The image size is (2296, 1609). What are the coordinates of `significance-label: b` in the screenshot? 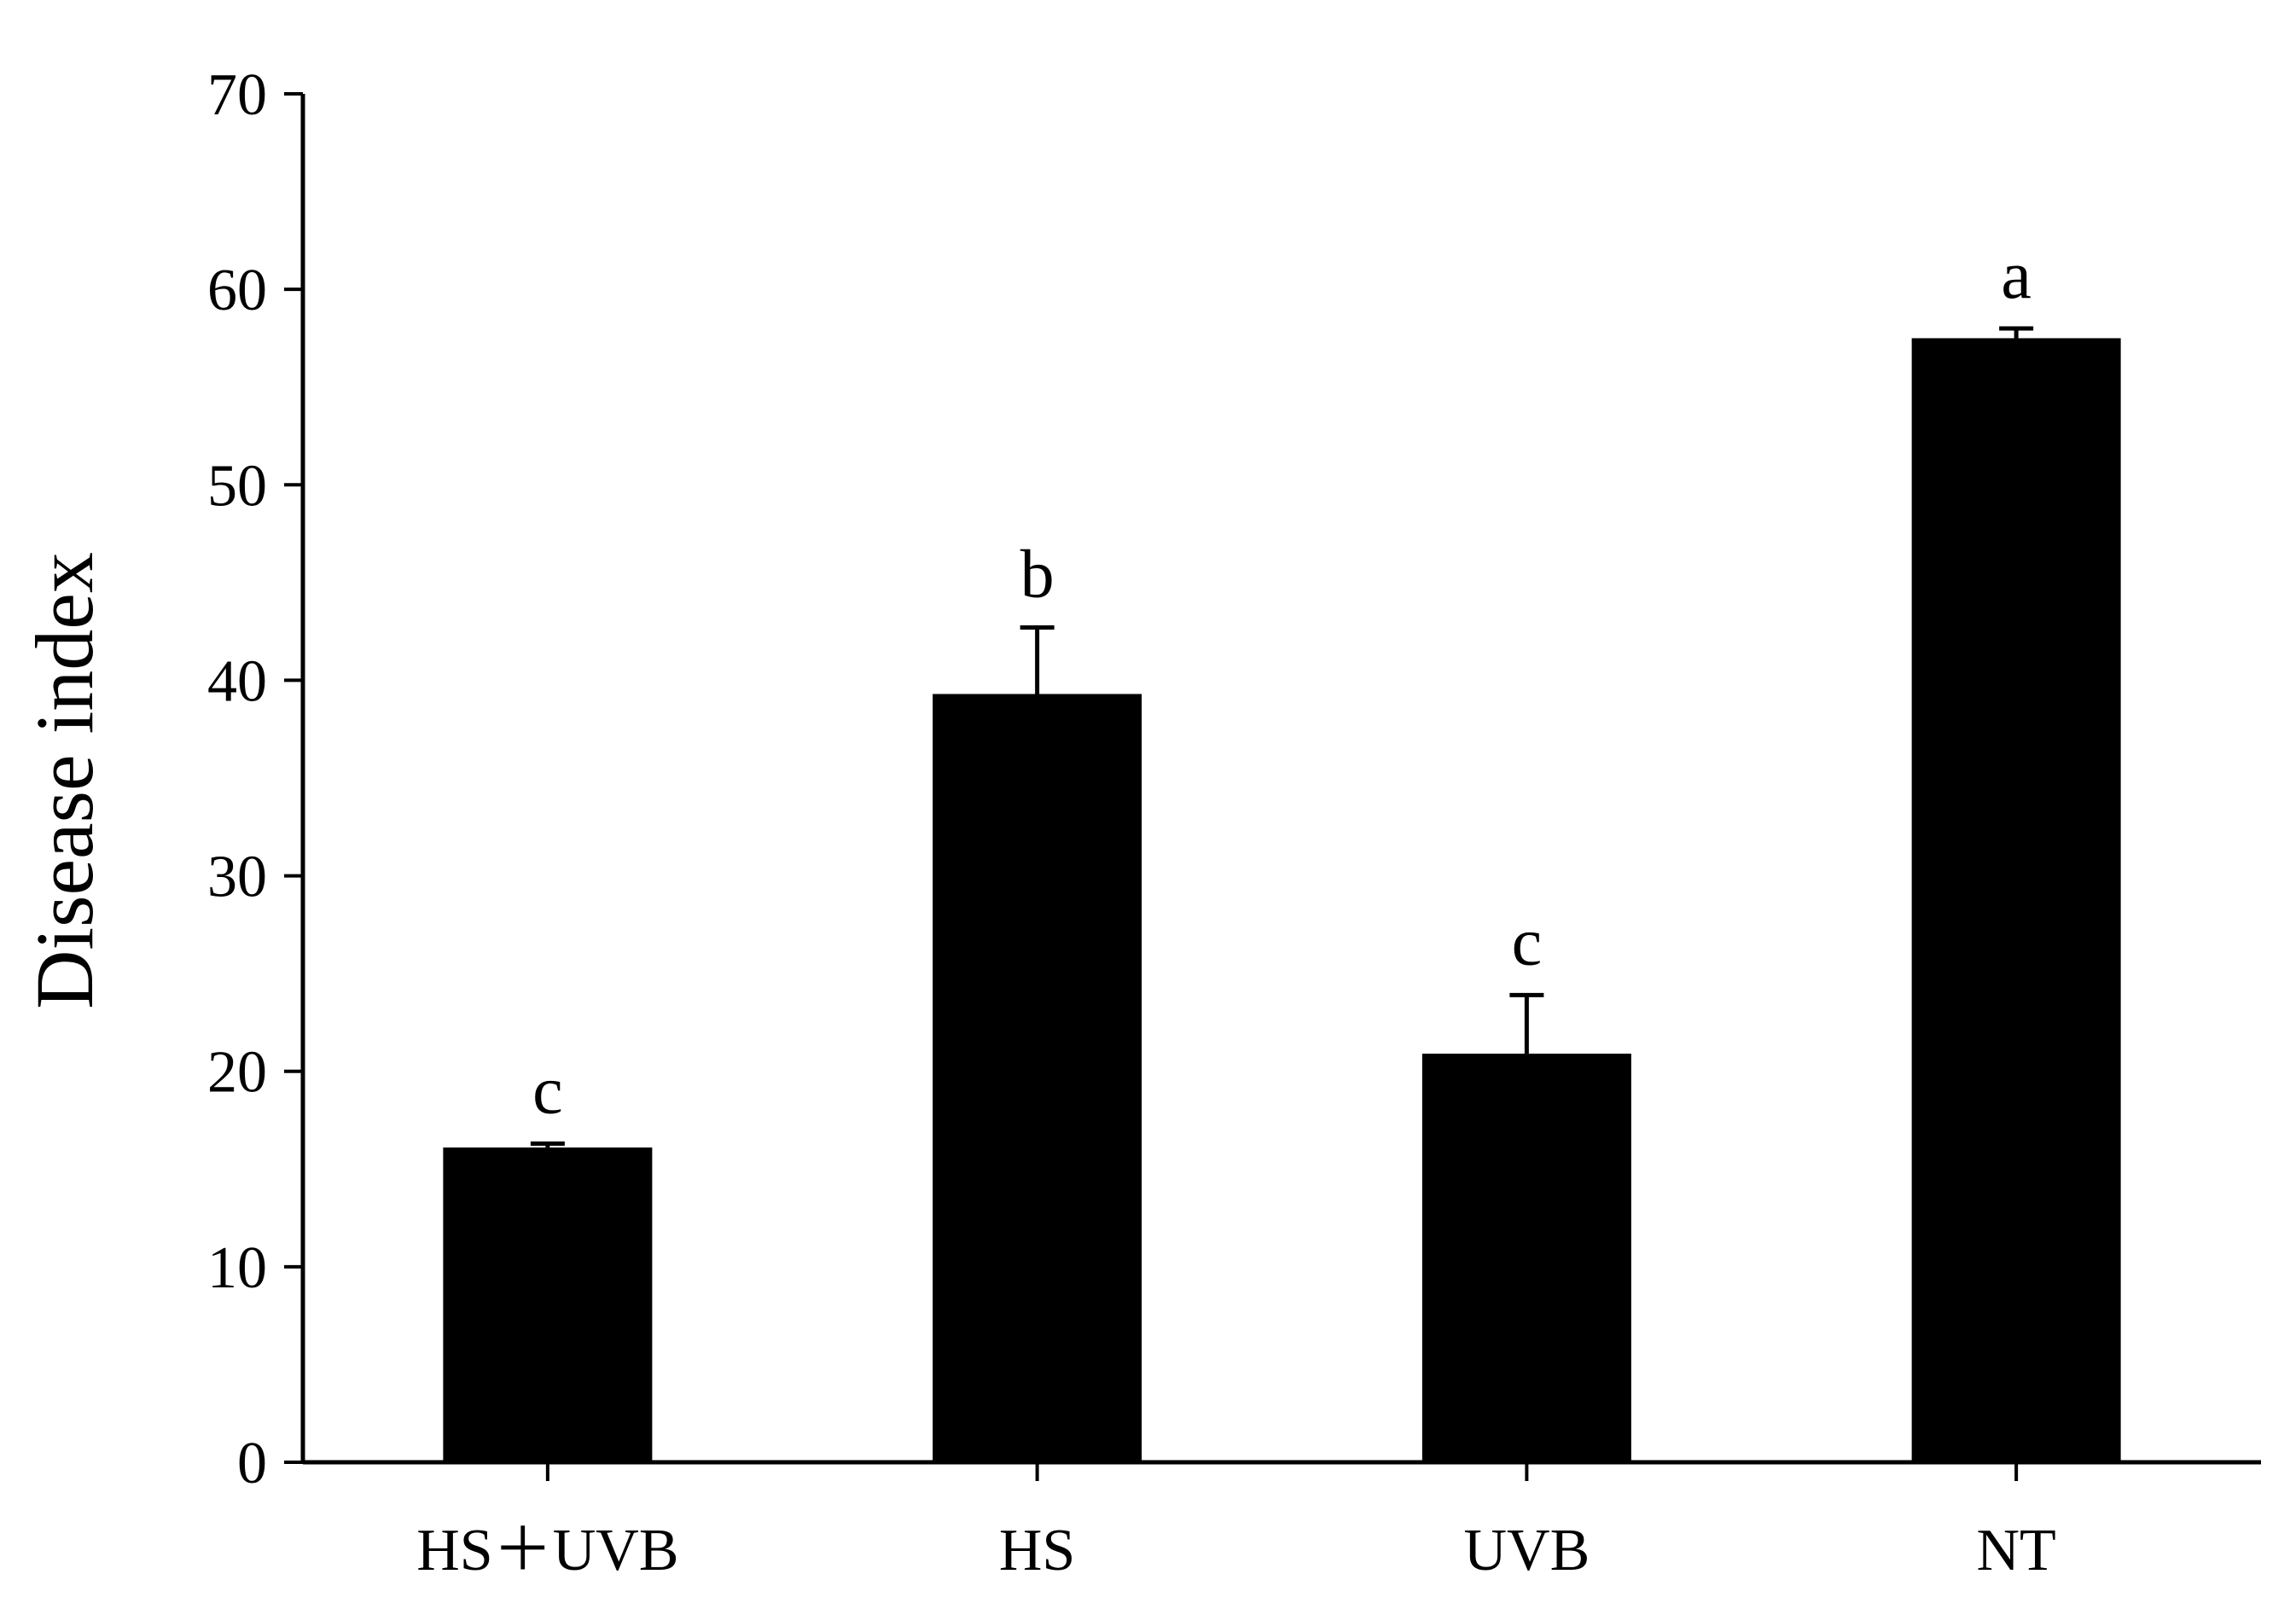 It's located at (1037, 575).